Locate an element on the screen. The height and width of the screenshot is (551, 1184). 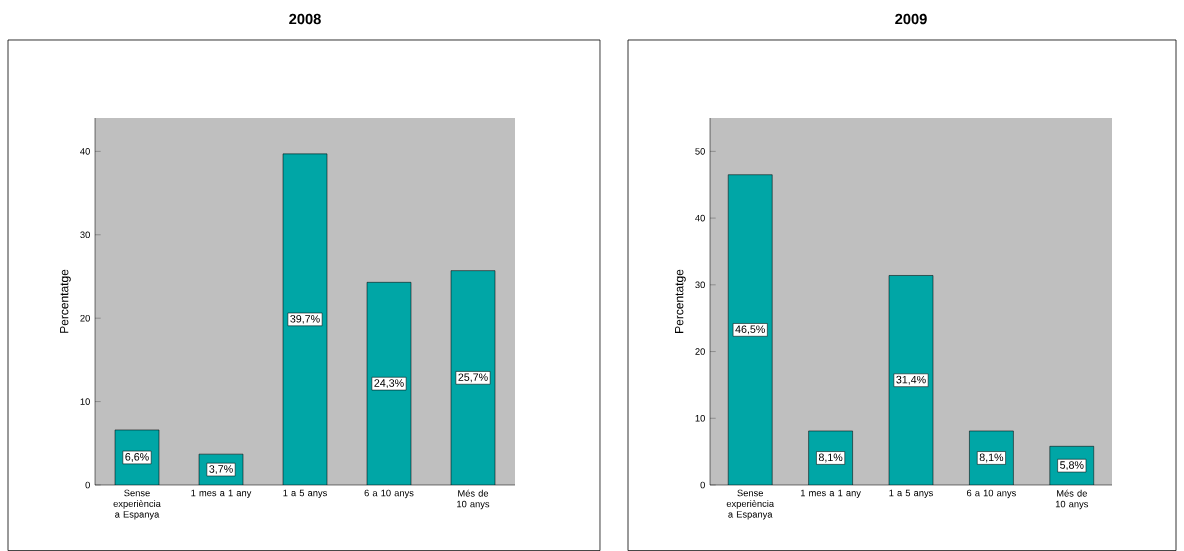
data-label: 3,7% is located at coordinates (221, 469).